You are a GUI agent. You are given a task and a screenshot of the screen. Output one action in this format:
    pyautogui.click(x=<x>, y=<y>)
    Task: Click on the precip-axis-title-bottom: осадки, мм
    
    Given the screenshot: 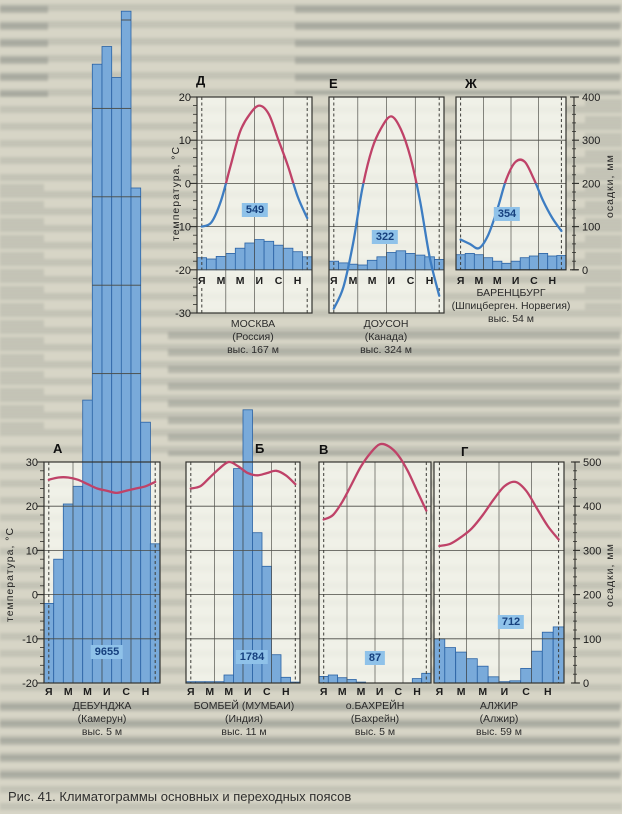 What is the action you would take?
    pyautogui.click(x=610, y=575)
    